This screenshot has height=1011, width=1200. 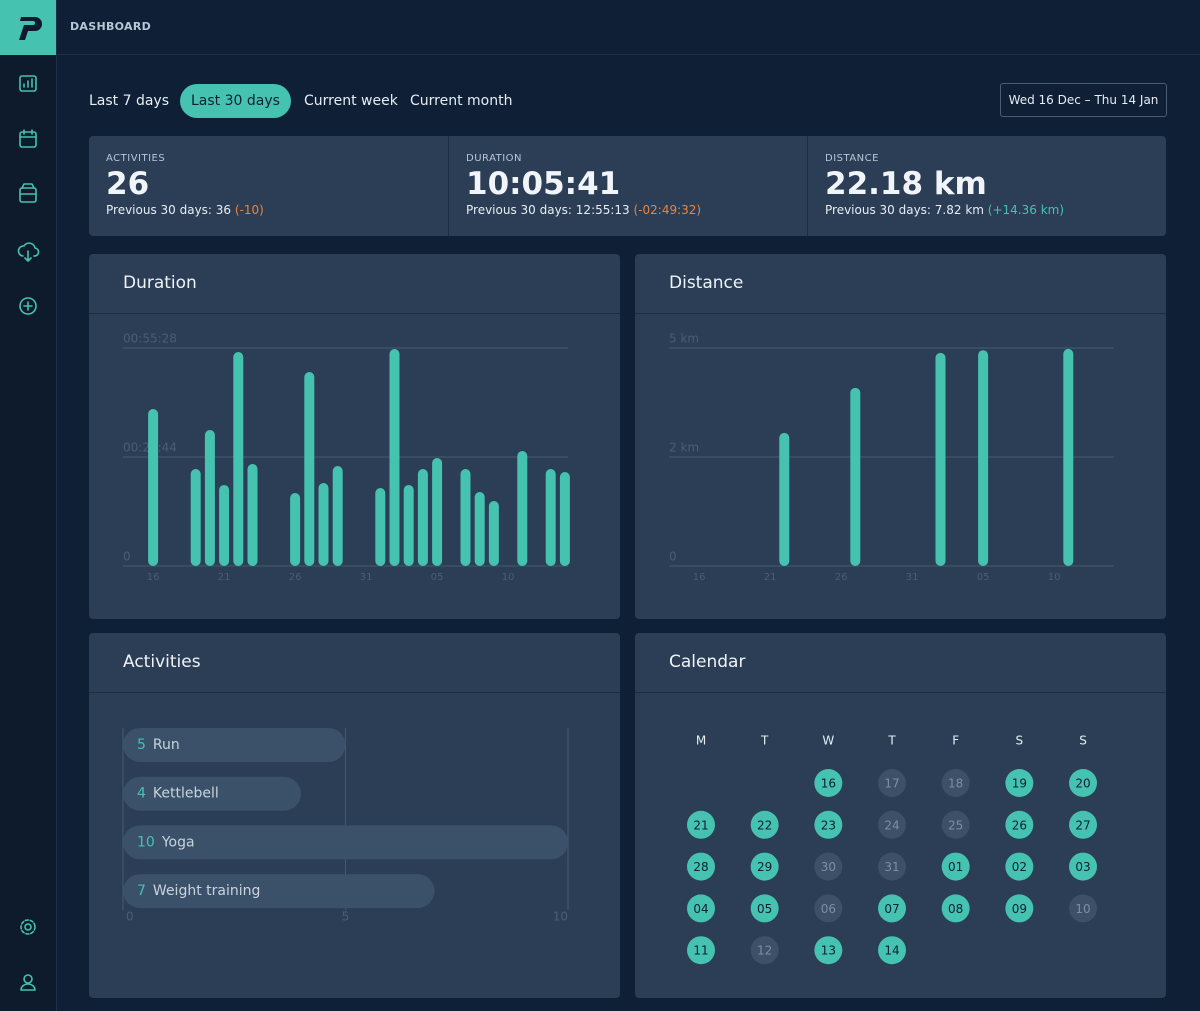 What do you see at coordinates (28, 193) in the screenshot?
I see `nav-activities` at bounding box center [28, 193].